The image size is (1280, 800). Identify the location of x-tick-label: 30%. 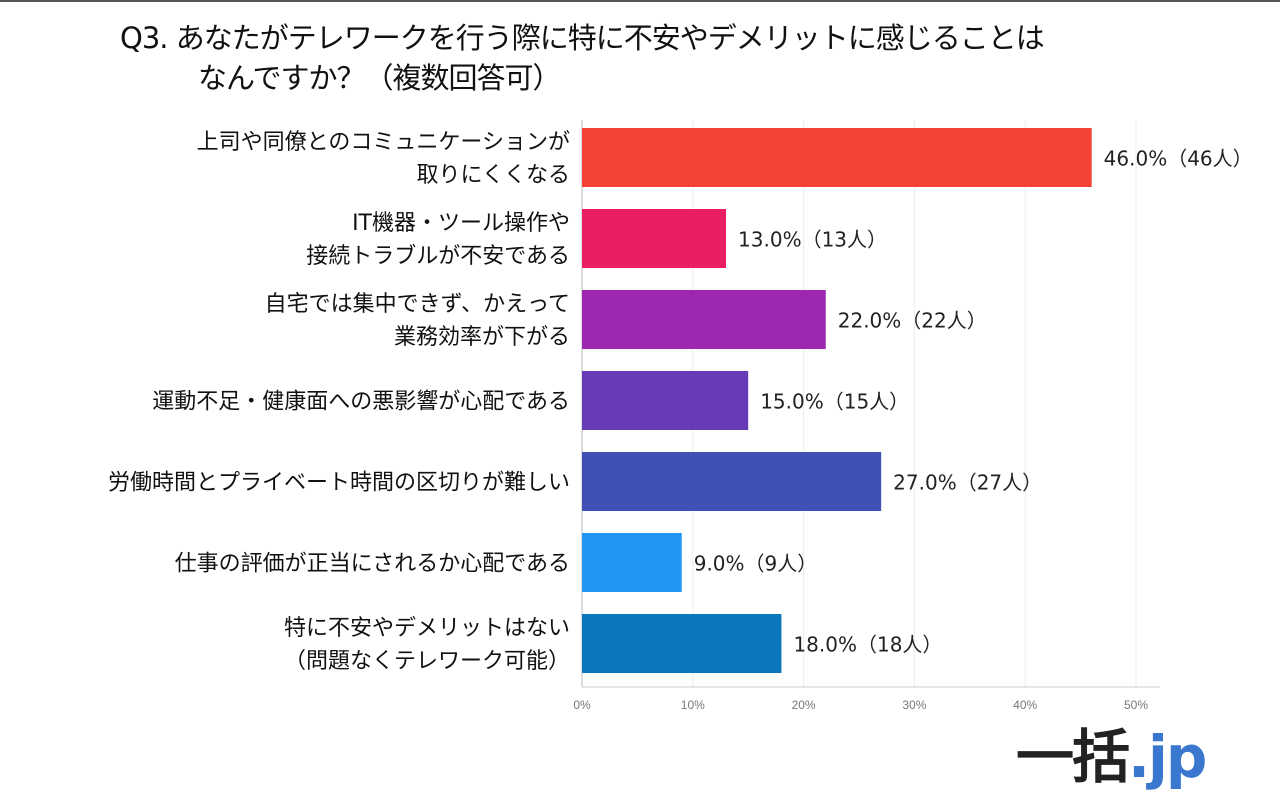
(914, 705).